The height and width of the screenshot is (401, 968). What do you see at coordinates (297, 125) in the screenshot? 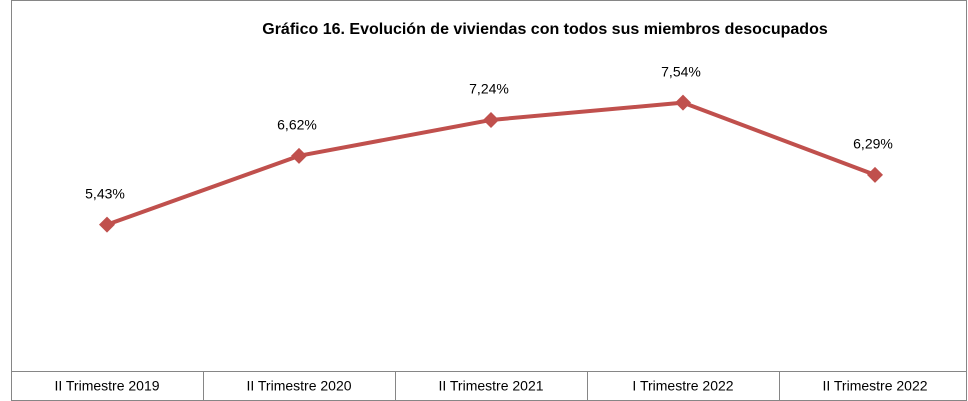
I see `data-label: 6,62%` at bounding box center [297, 125].